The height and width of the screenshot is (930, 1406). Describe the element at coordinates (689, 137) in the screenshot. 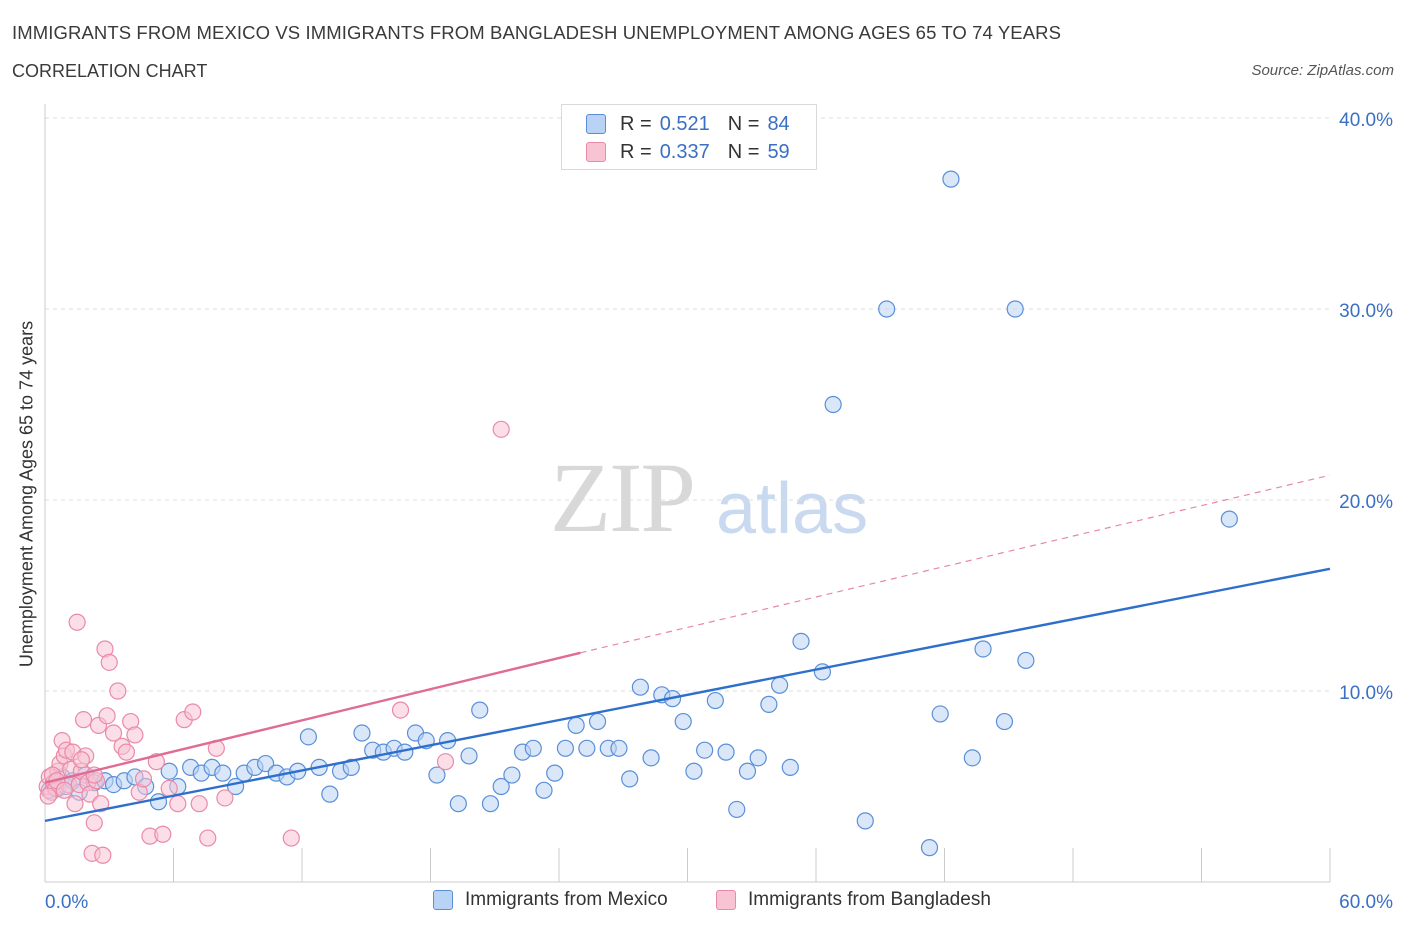

I see `correlation-legend: R = 0.521 N = 84 R = 0.337 N = 59` at that location.